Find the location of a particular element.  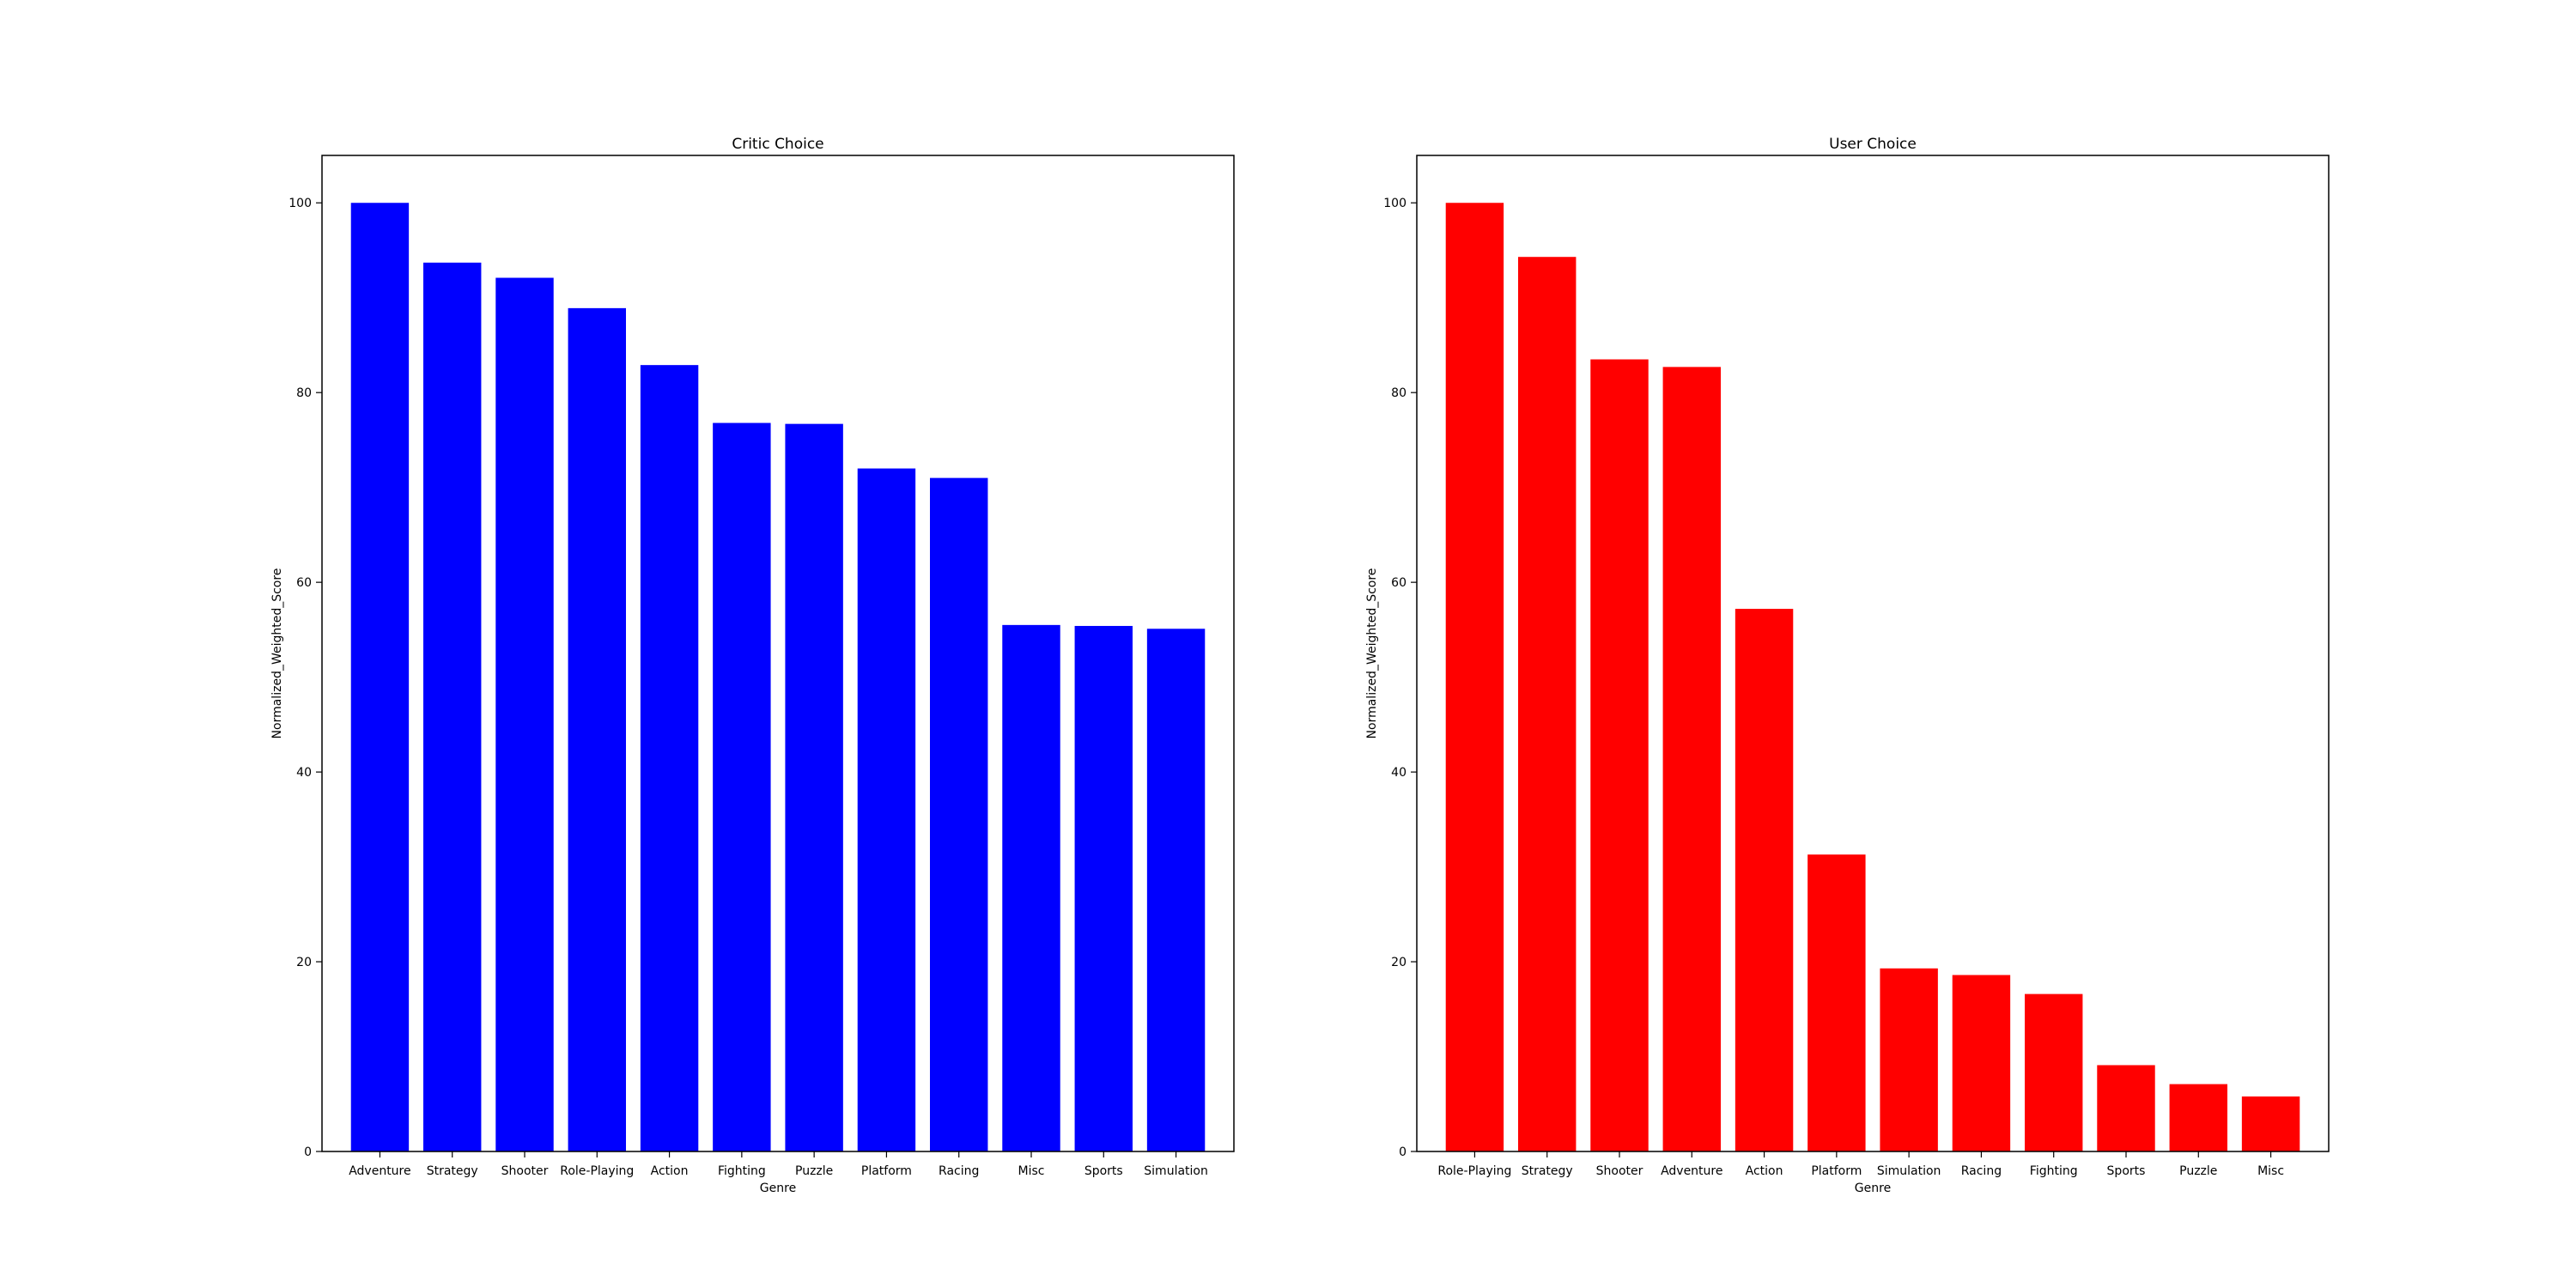

chart-title: Critic Choice is located at coordinates (777, 144).